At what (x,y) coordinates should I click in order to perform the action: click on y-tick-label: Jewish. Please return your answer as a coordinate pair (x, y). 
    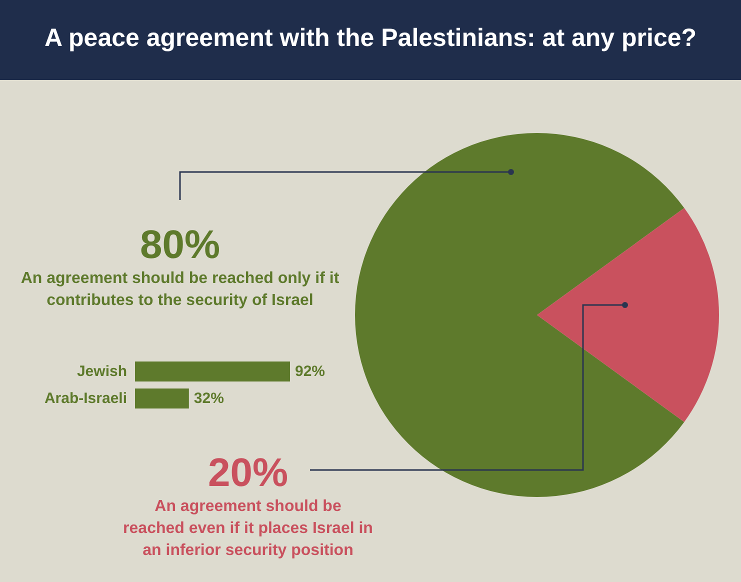
    Looking at the image, I should click on (101, 371).